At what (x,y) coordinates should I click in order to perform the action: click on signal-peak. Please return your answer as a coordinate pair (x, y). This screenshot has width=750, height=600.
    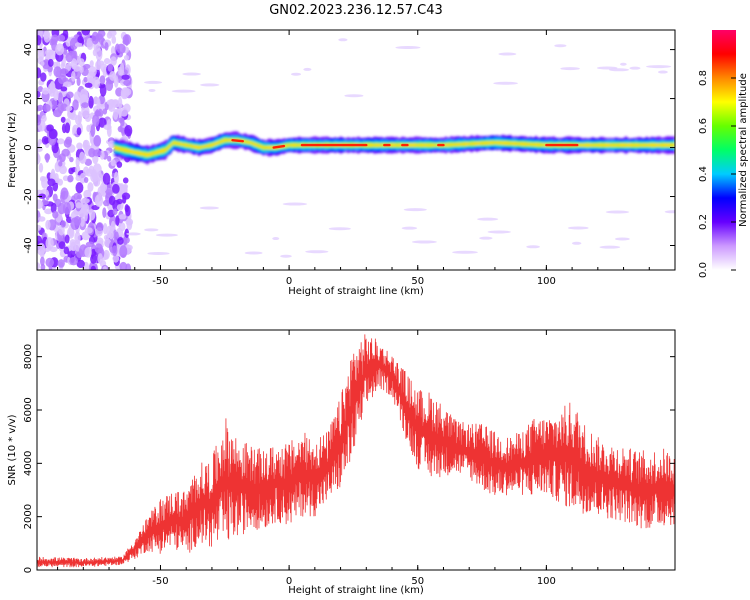
    Looking at the image, I should click on (238, 141).